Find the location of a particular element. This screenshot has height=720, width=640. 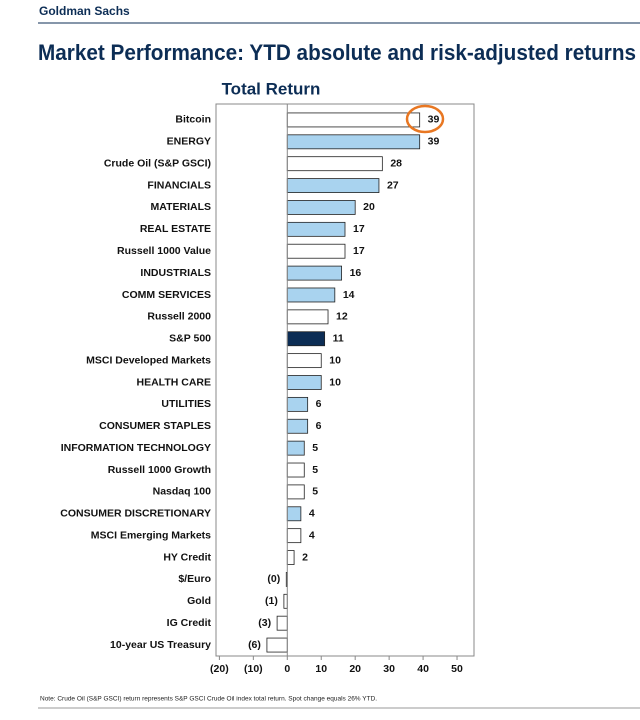

category-label: Nasdaq 100 is located at coordinates (182, 492).